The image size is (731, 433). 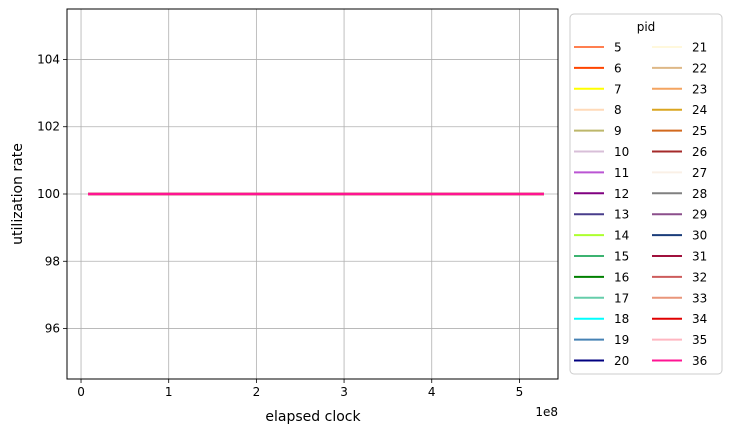 I want to click on legend-label: 10, so click(x=621, y=152).